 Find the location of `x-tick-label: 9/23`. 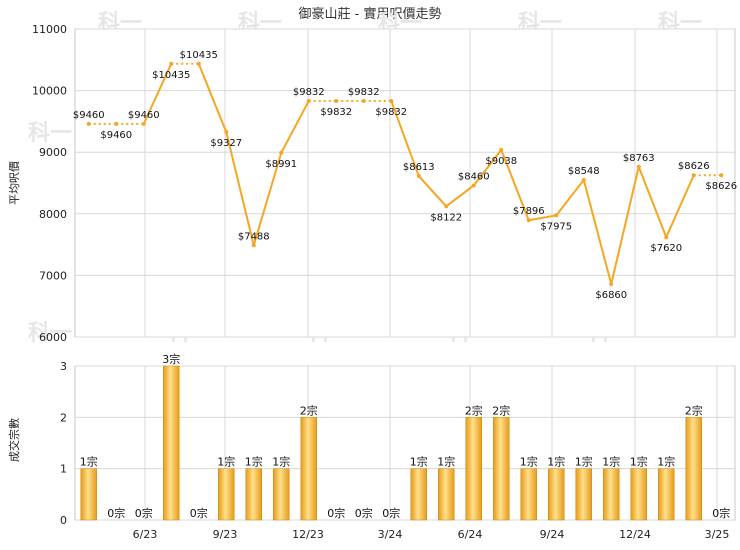

x-tick-label: 9/23 is located at coordinates (225, 534).